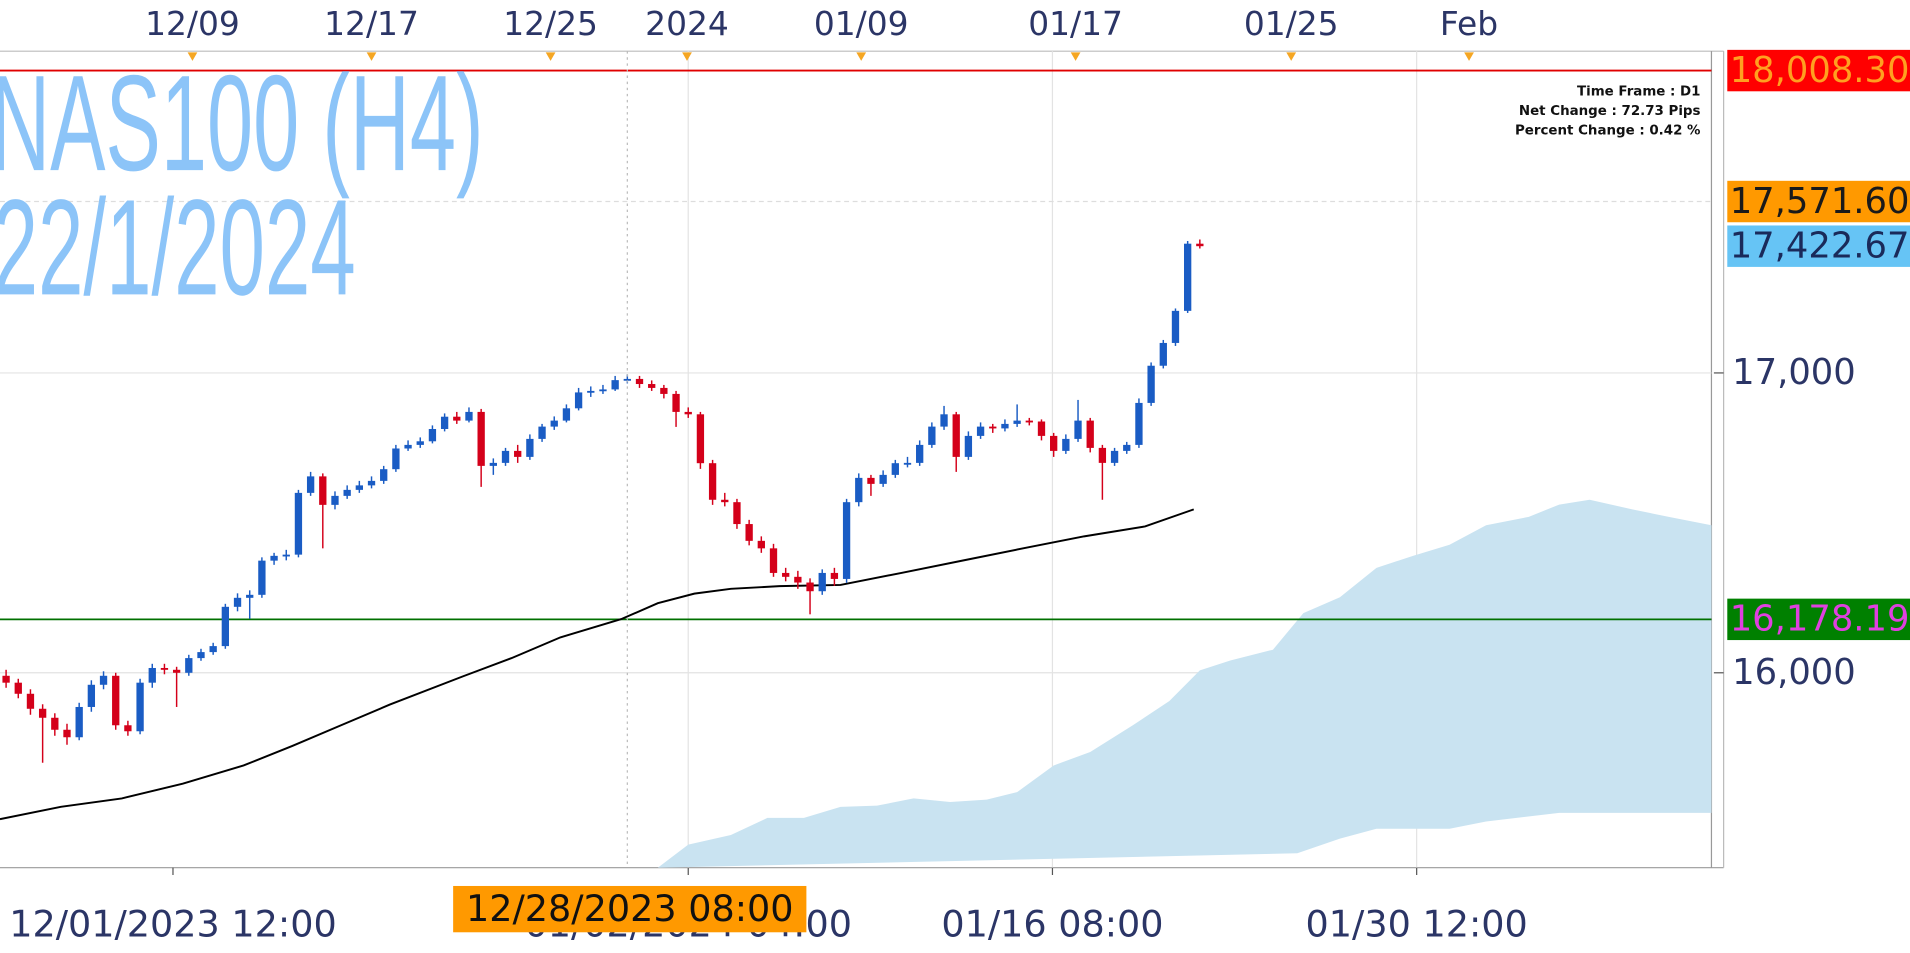 The width and height of the screenshot is (1910, 953). I want to click on top-tick-label: 12/17, so click(371, 23).